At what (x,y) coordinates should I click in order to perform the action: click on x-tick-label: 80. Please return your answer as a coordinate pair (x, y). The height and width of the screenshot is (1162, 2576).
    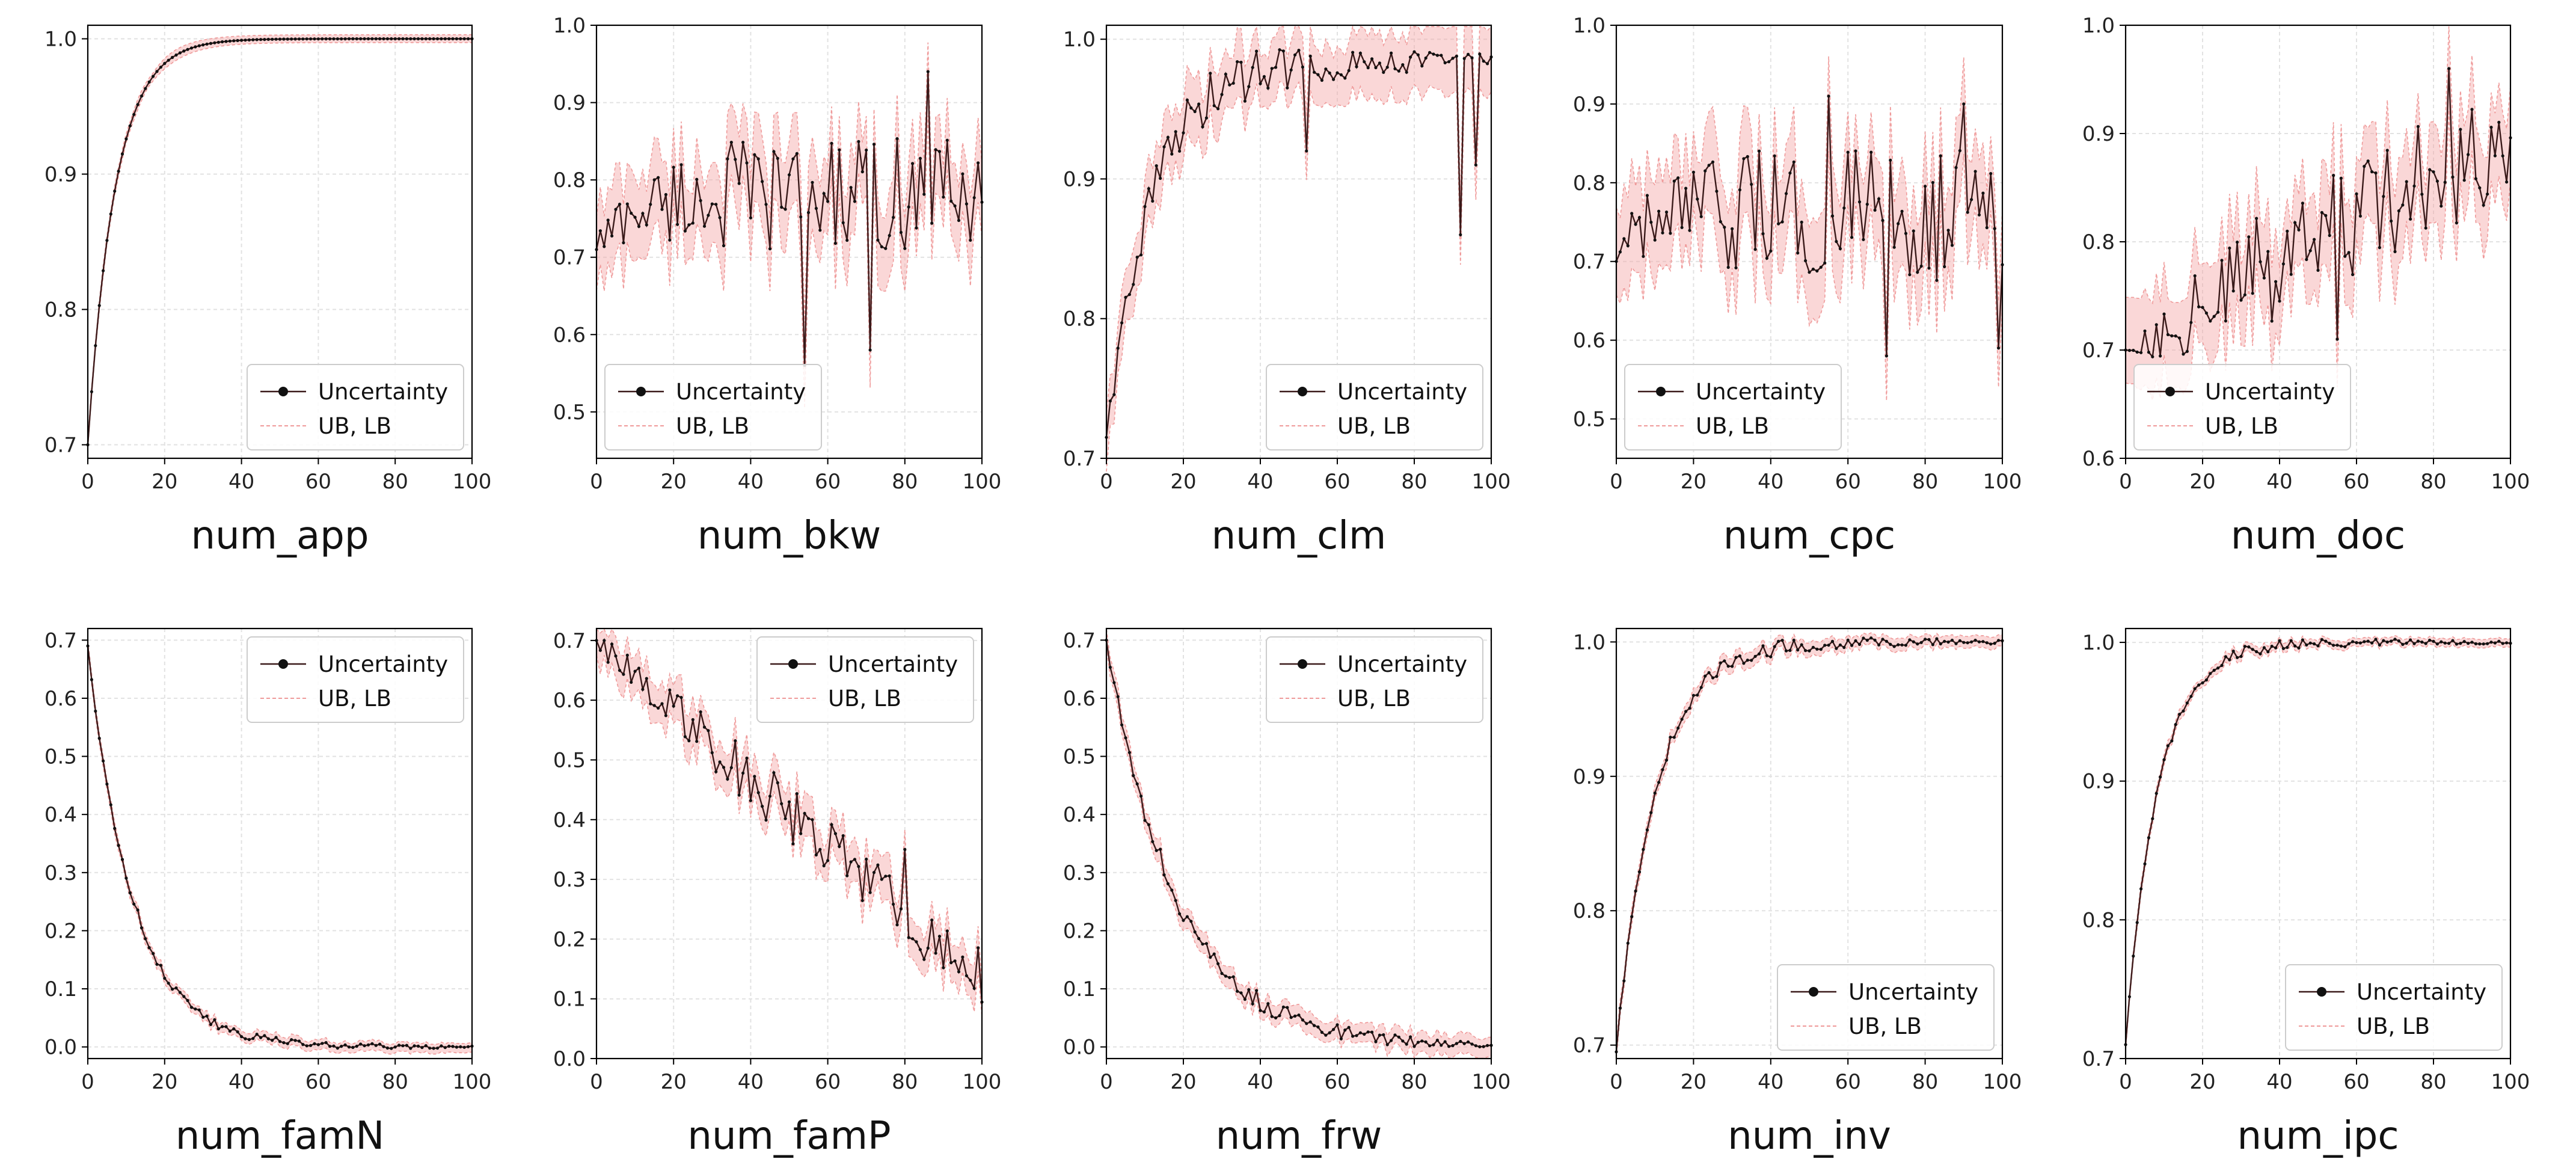
    Looking at the image, I should click on (1414, 1082).